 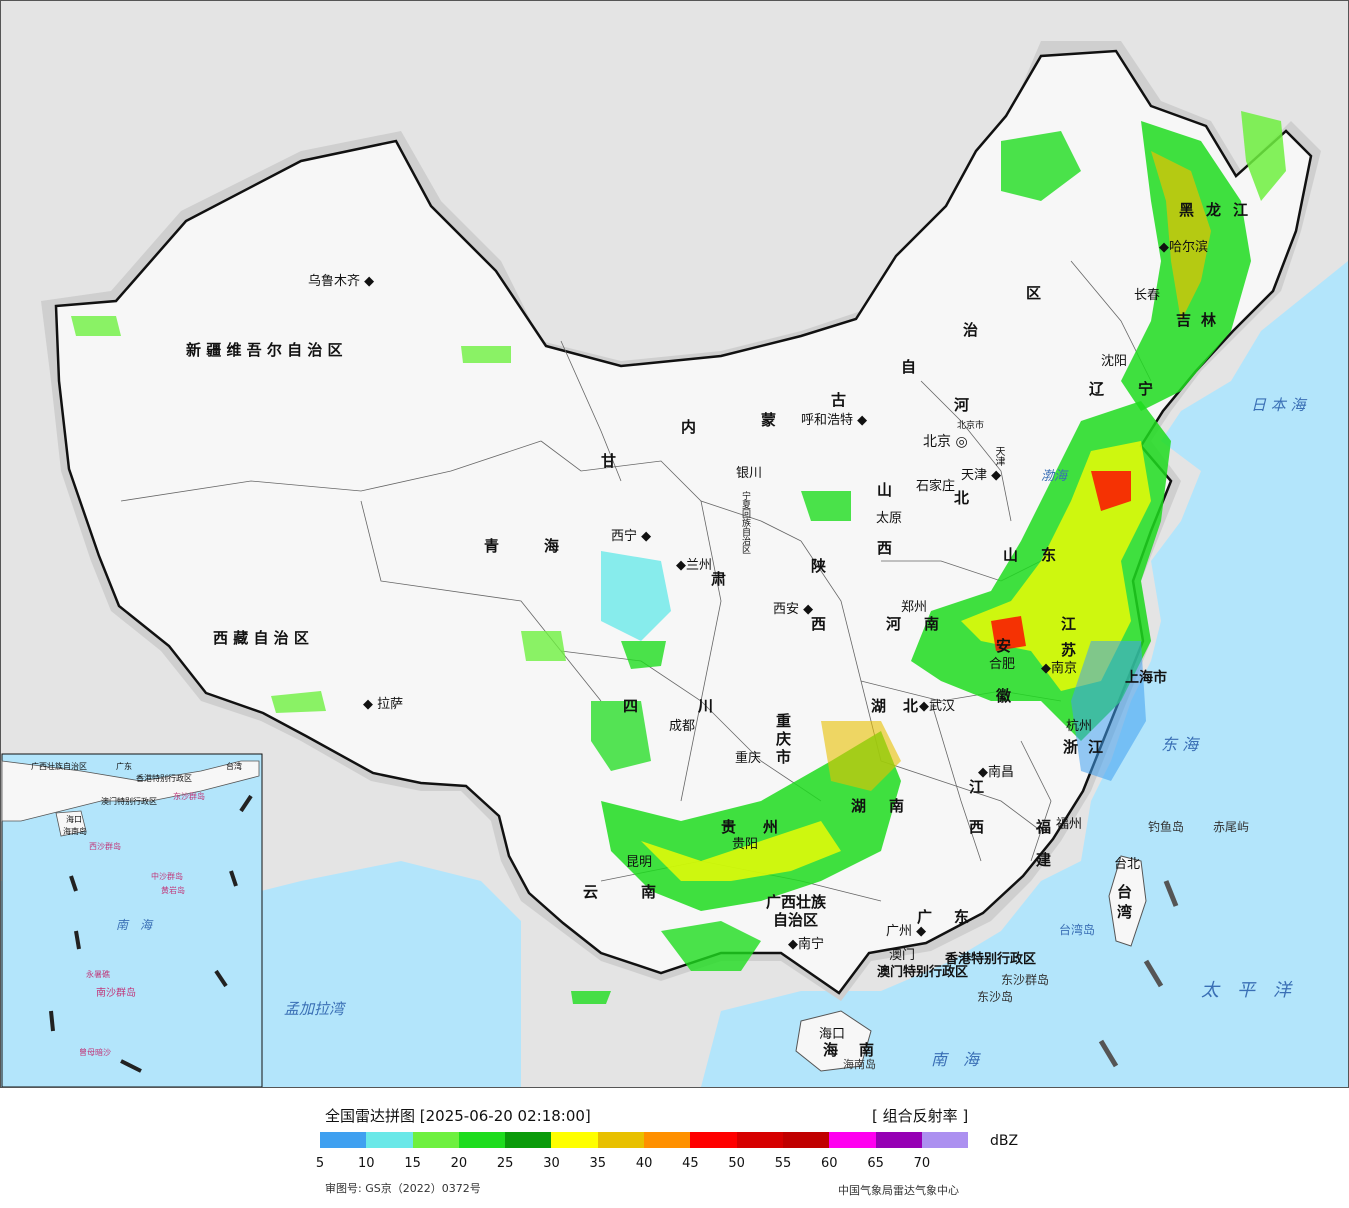 I want to click on city-nanchang: ◆南昌, so click(x=996, y=772).